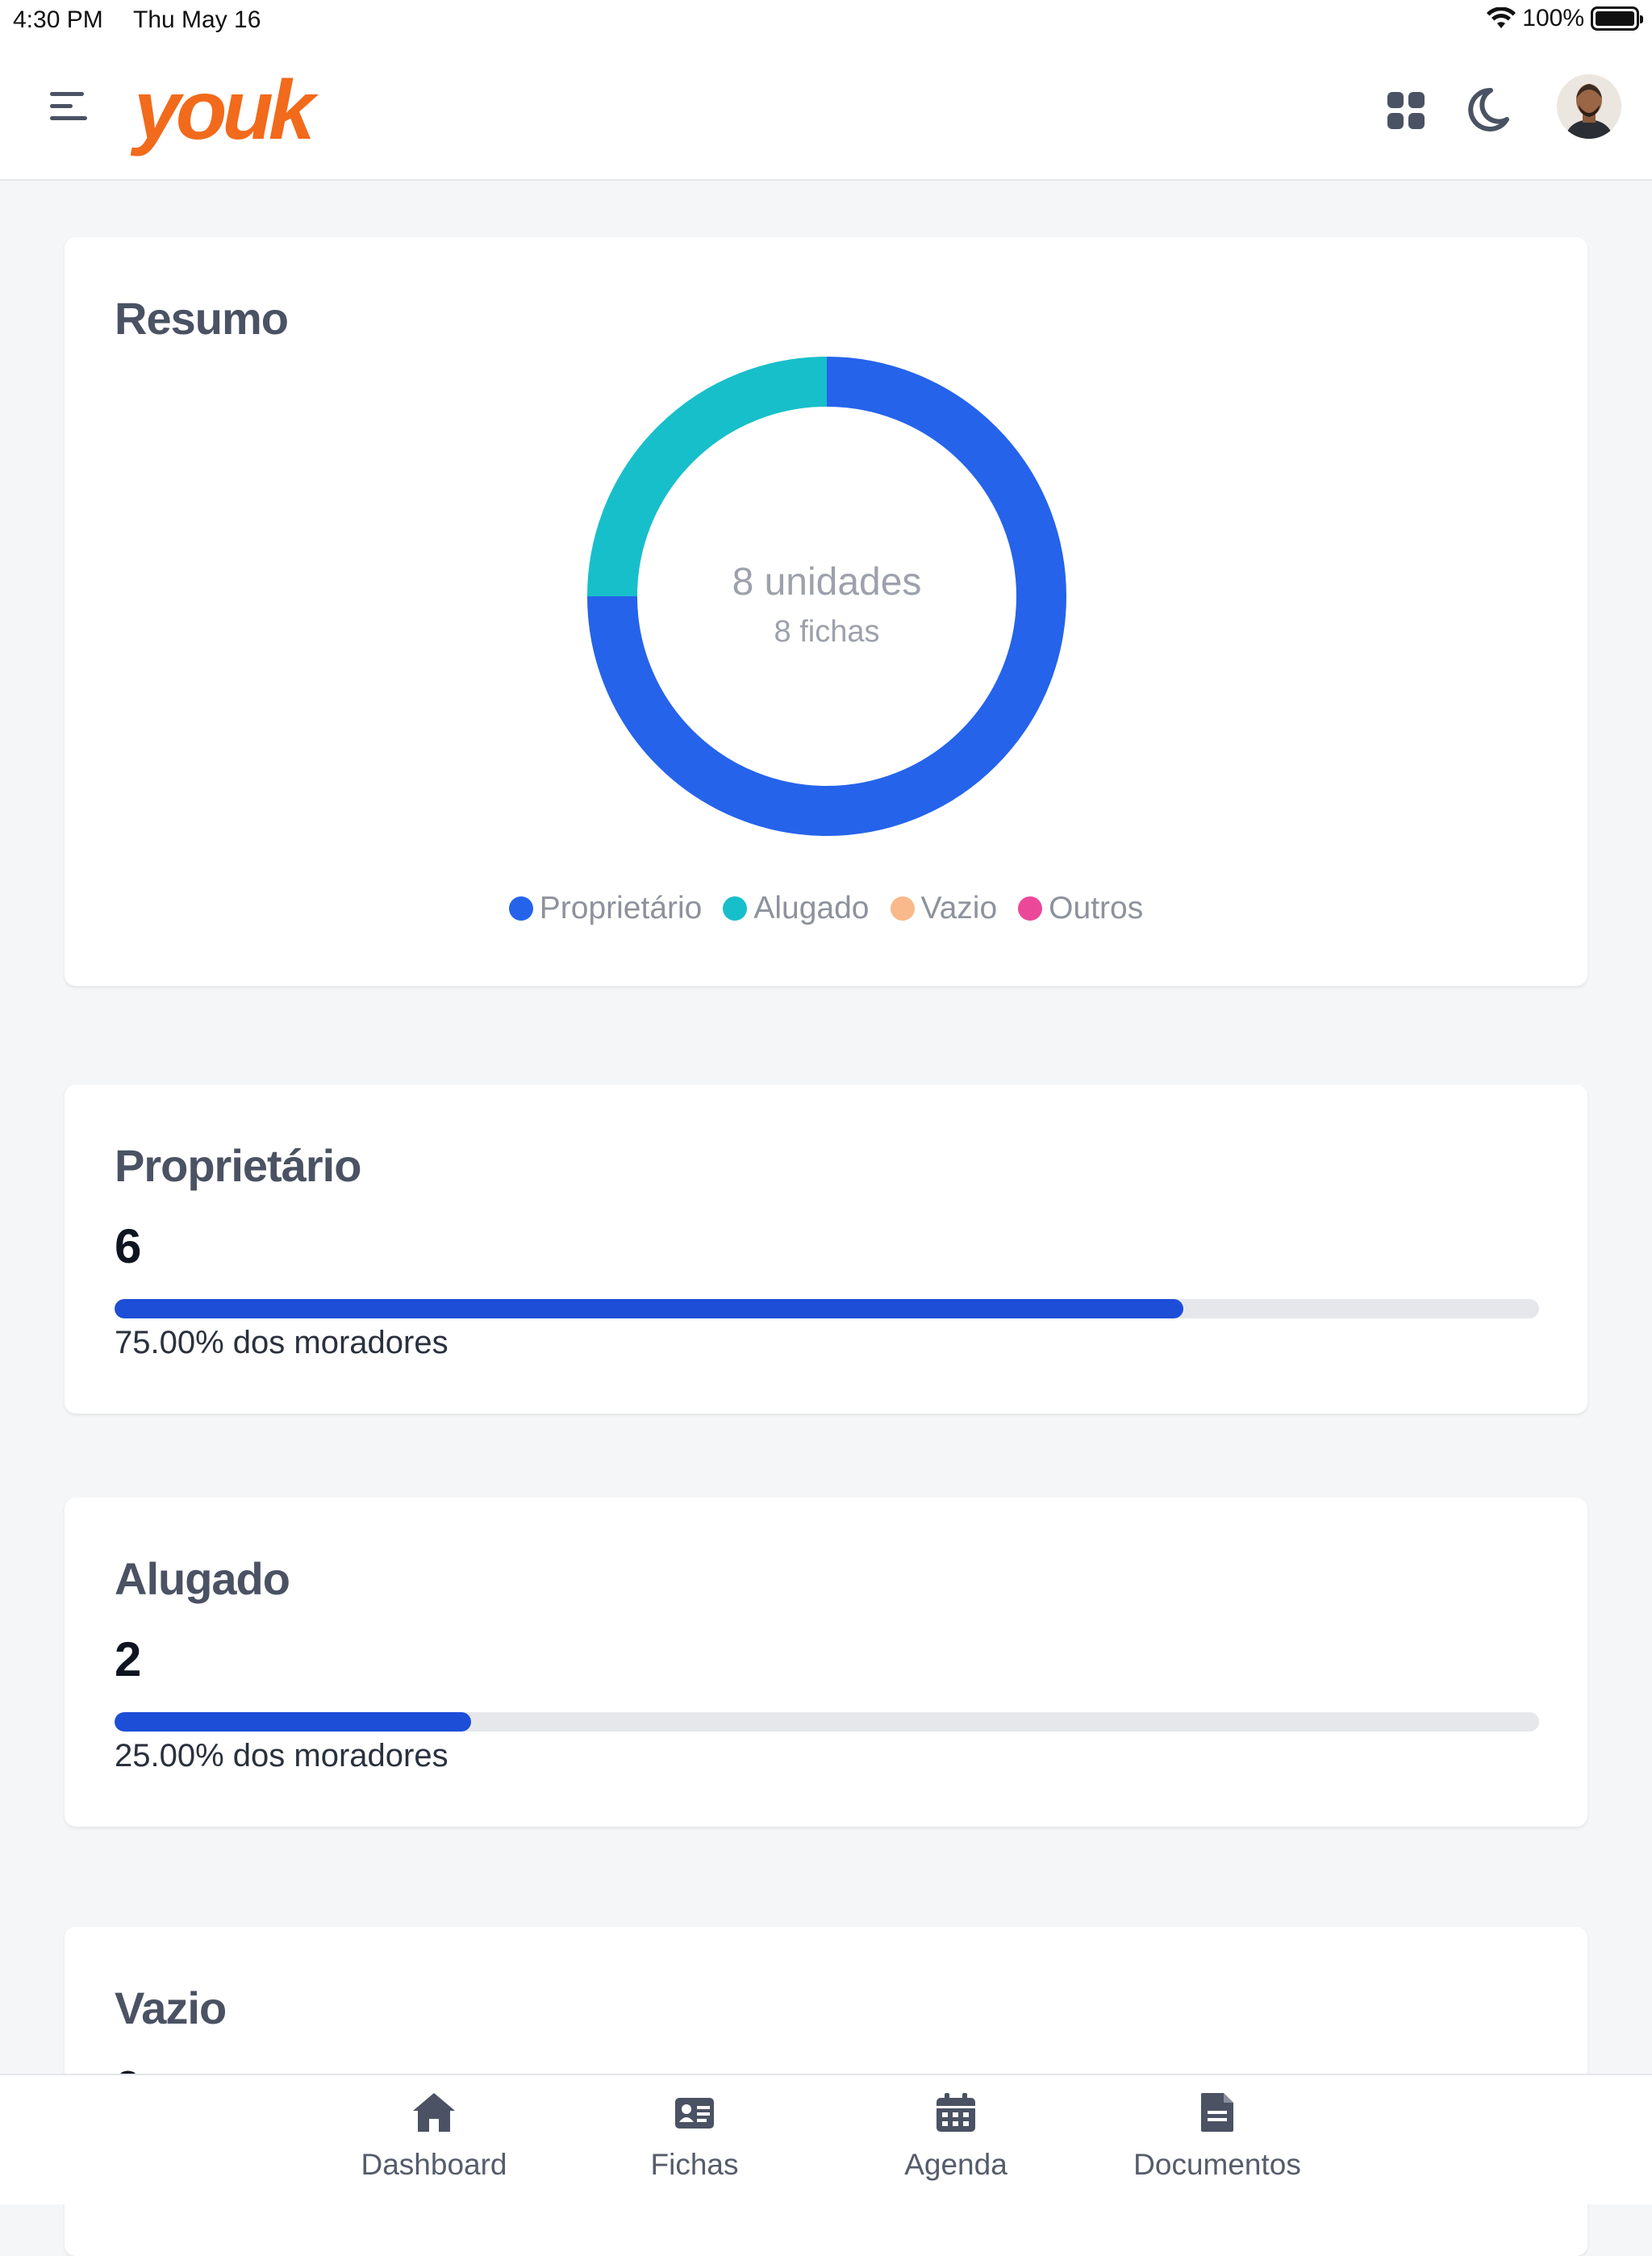 This screenshot has width=1652, height=2256. What do you see at coordinates (1217, 2136) in the screenshot?
I see `tab-documentos: Documentos` at bounding box center [1217, 2136].